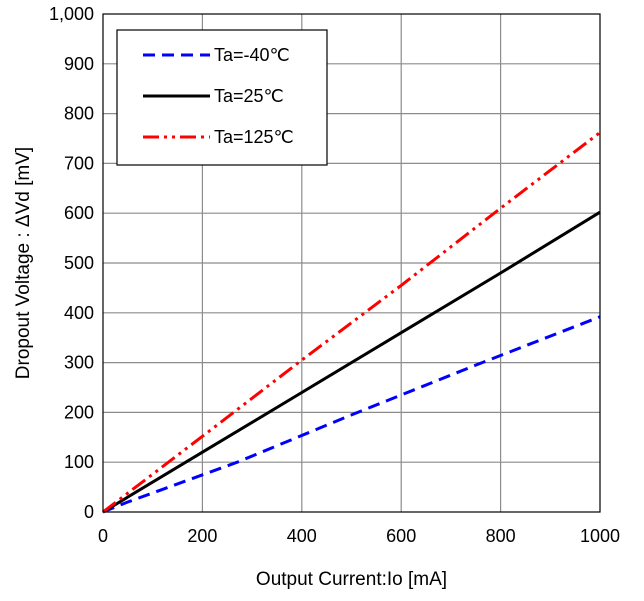 This screenshot has height=601, width=644. What do you see at coordinates (254, 137) in the screenshot?
I see `legend-label: Ta=125℃` at bounding box center [254, 137].